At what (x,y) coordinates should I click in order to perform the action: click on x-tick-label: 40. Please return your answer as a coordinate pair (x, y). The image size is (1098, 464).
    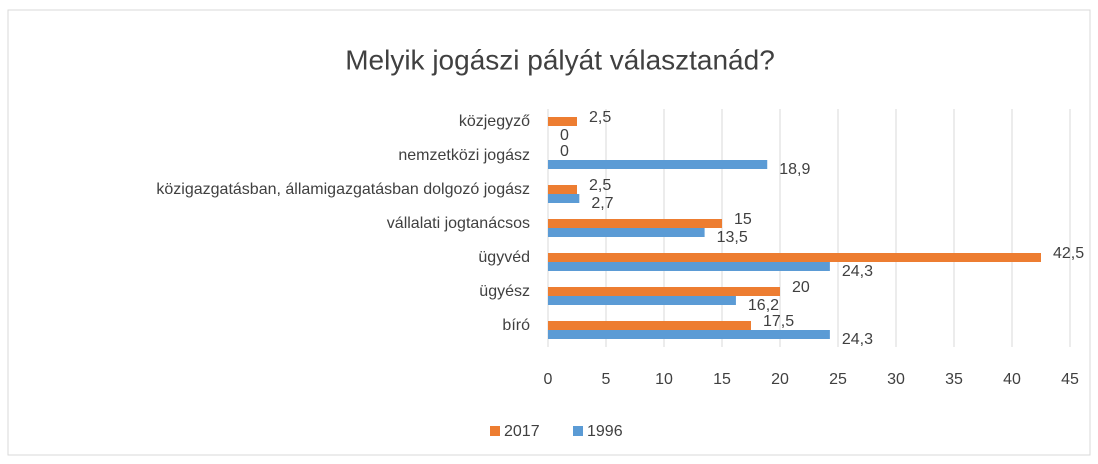
    Looking at the image, I should click on (1012, 379).